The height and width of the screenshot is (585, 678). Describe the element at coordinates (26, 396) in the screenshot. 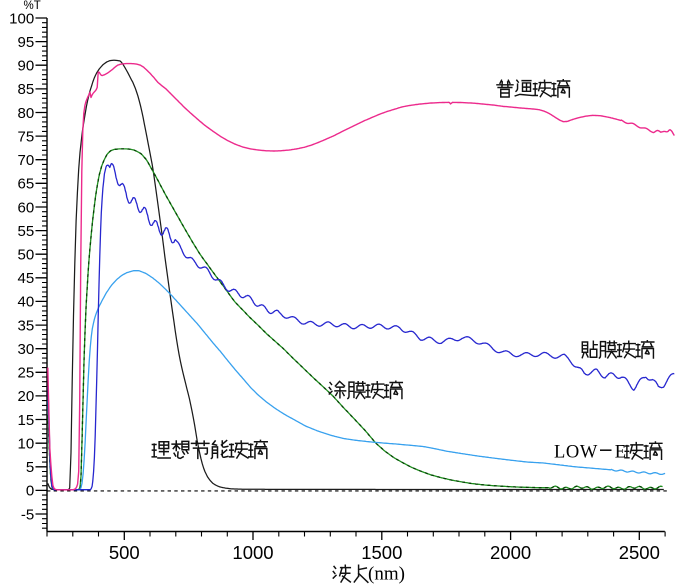

I see `svg-text: 20` at that location.